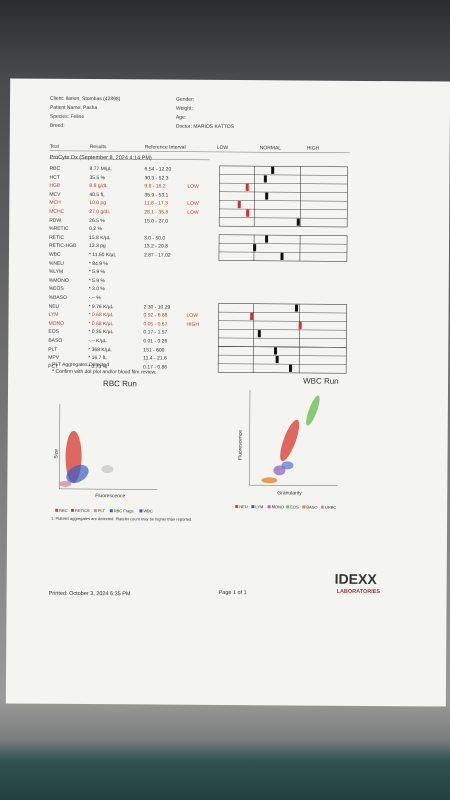  I want to click on printed: Printed: October 3, 2024 6:35 PM, so click(89, 594).